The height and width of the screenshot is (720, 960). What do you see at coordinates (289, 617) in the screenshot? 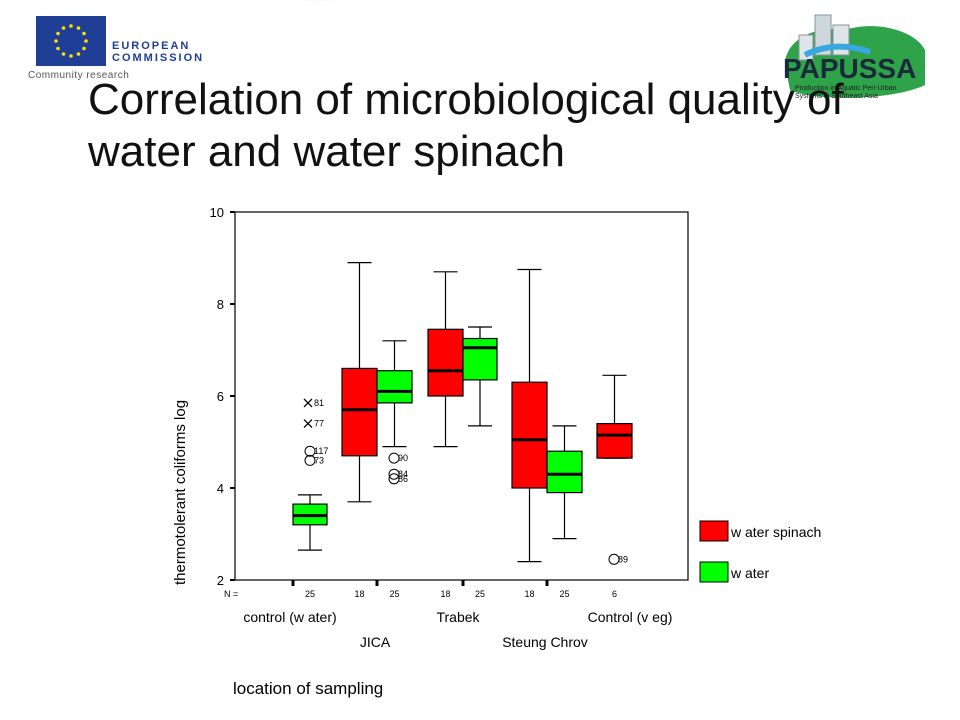
I see `x-category-label: control (w ater)` at bounding box center [289, 617].